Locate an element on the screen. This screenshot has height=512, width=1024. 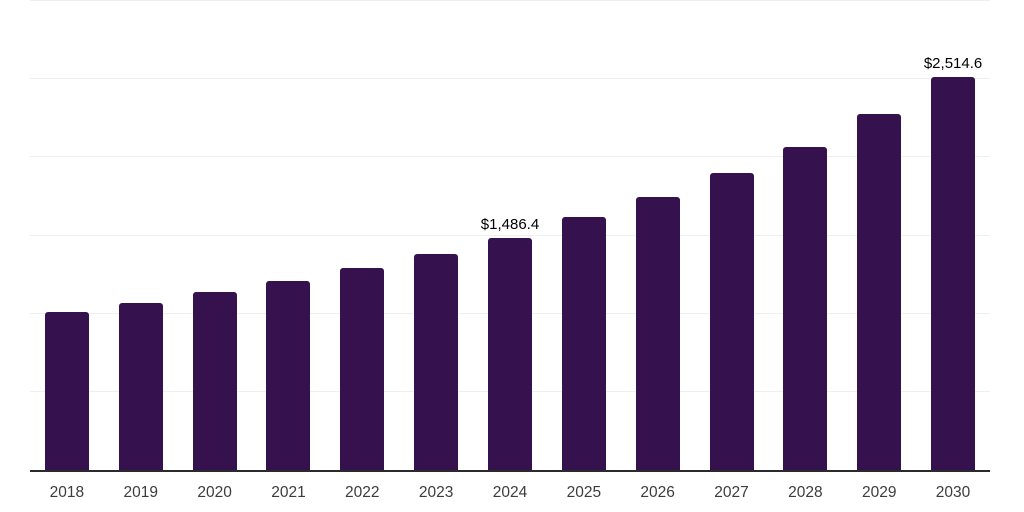
bar-2023 is located at coordinates (436, 362).